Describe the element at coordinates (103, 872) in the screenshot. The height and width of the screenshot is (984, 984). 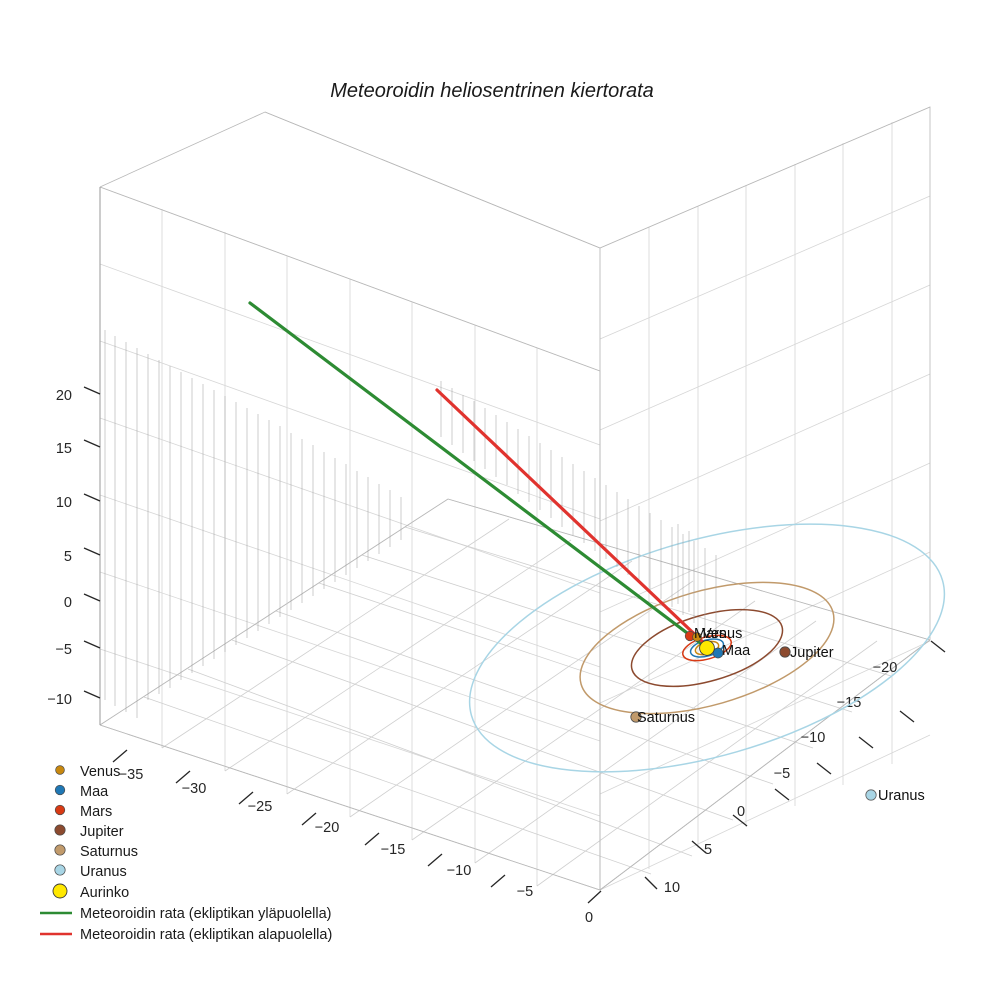
I see `legend-label-uranus: Uranus` at that location.